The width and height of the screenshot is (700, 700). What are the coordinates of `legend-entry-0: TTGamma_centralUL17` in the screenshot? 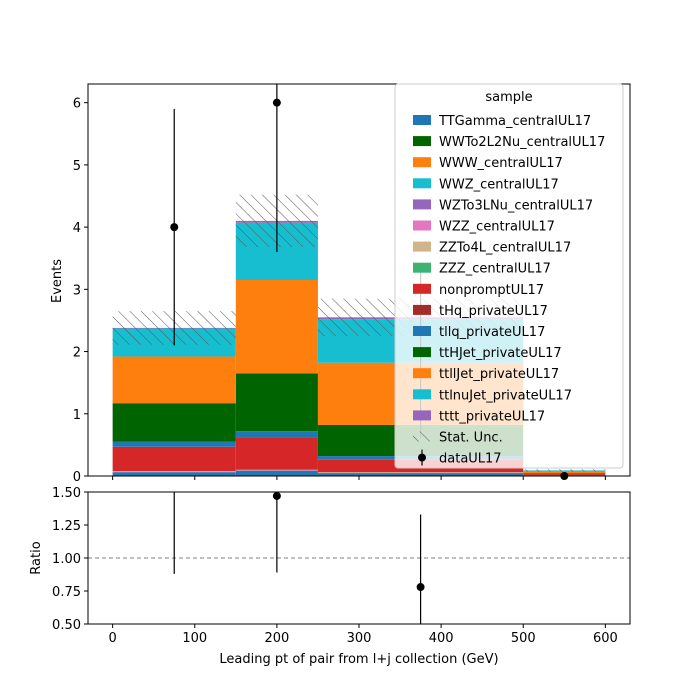 It's located at (502, 121).